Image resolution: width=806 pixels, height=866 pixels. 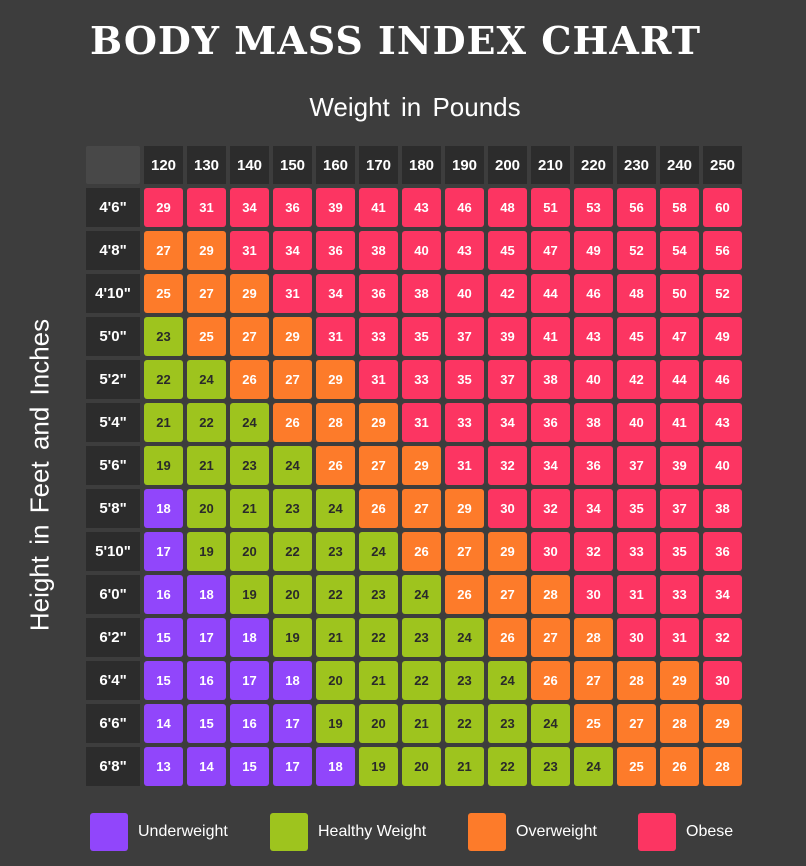 What do you see at coordinates (679, 207) in the screenshot?
I see `bmi-cell: 58` at bounding box center [679, 207].